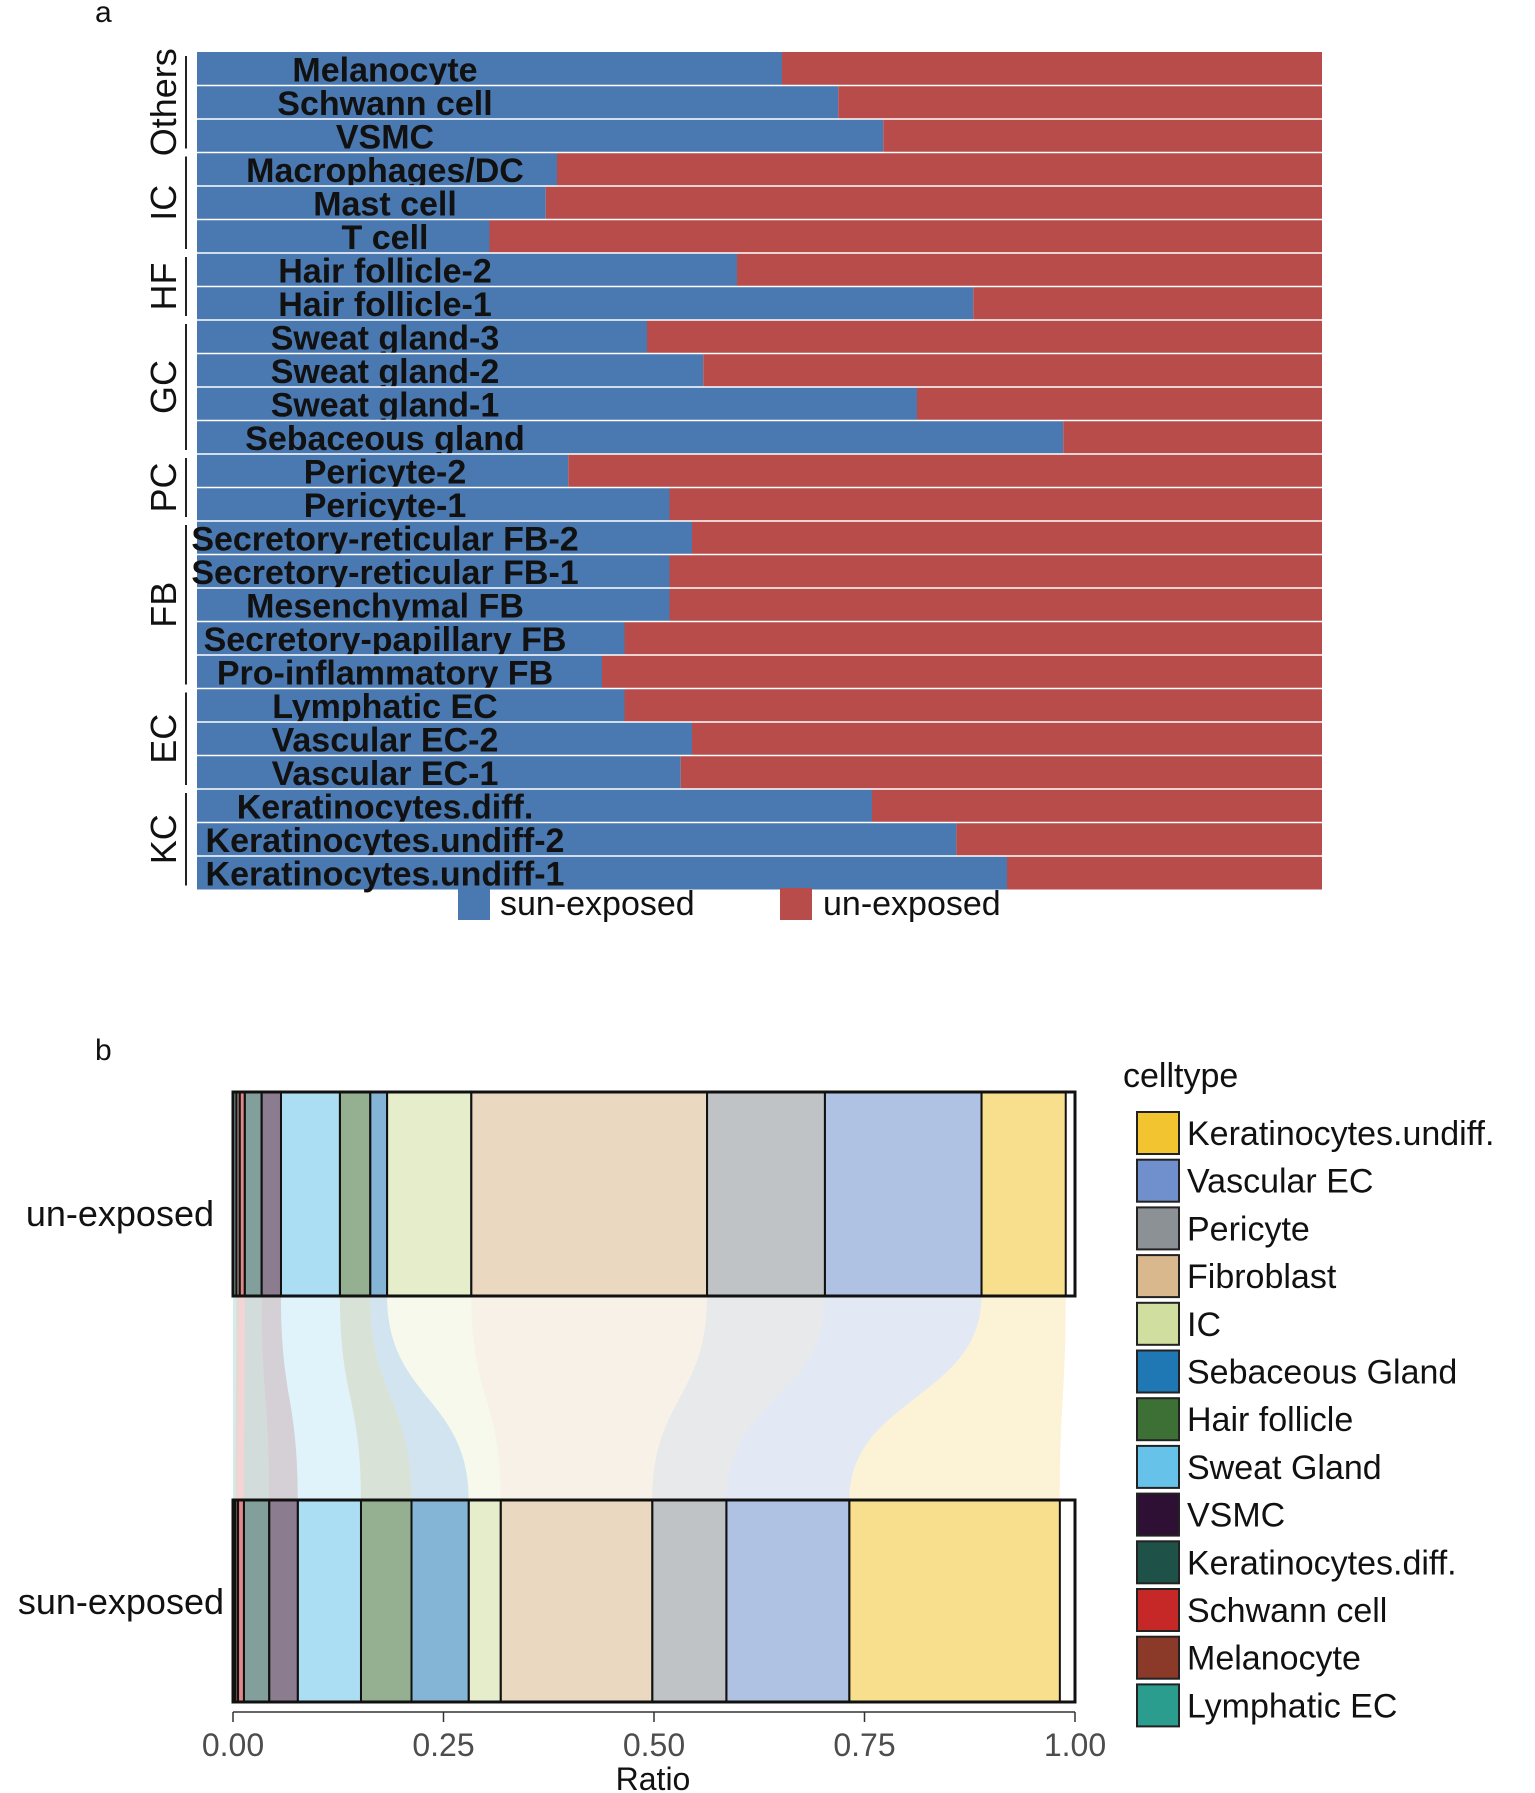 Image resolution: width=1535 pixels, height=1793 pixels. Describe the element at coordinates (384, 707) in the screenshot. I see `bar-label-lymphatic-ec: Lymphatic EC` at that location.